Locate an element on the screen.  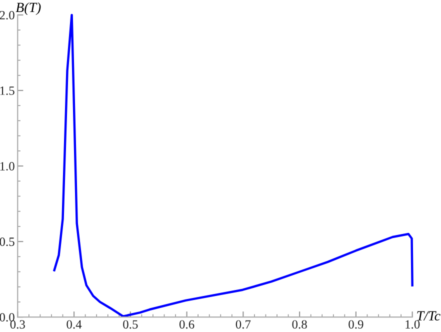
y-axis-title: B(T) is located at coordinates (28, 8).